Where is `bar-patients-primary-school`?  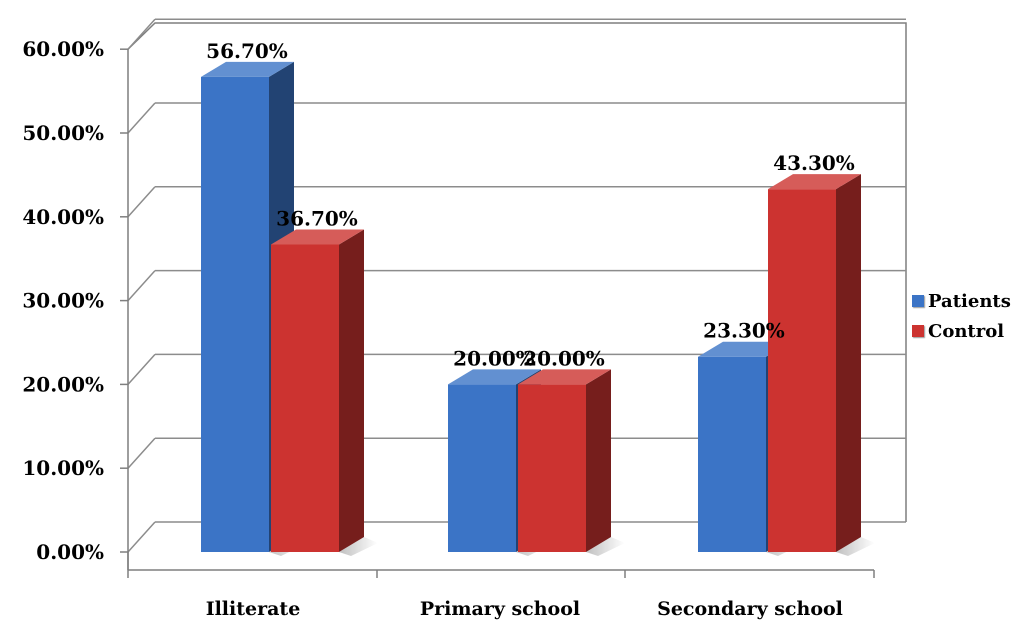
bar-patients-primary-school is located at coordinates (482, 468).